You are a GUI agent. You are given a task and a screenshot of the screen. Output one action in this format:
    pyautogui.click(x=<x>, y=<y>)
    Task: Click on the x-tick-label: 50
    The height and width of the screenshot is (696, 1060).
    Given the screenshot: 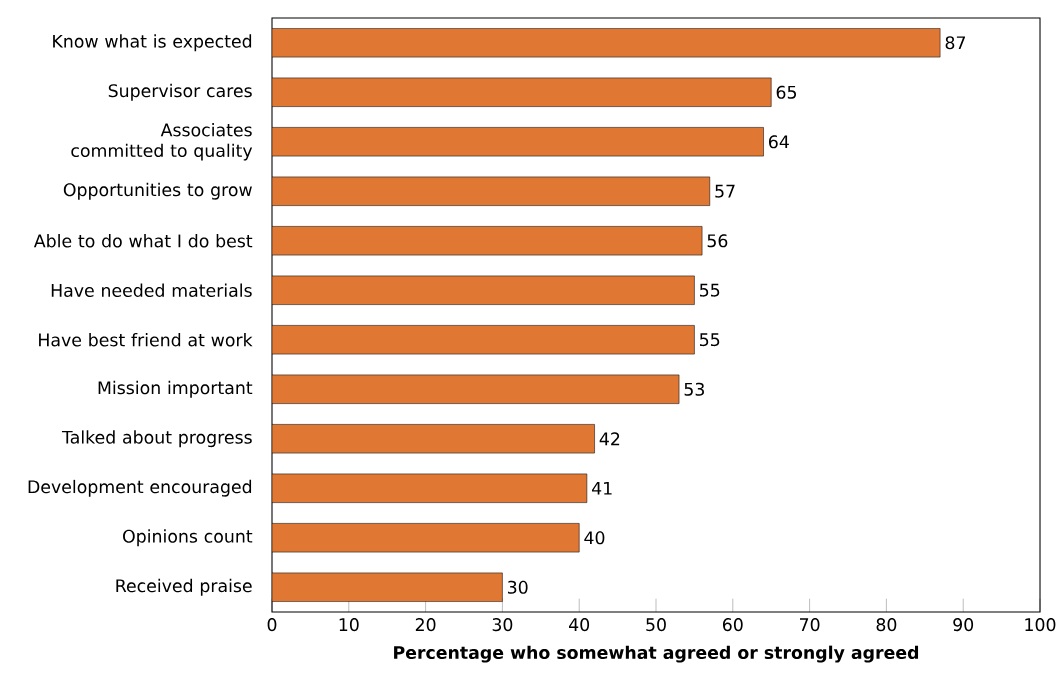 What is the action you would take?
    pyautogui.click(x=656, y=625)
    